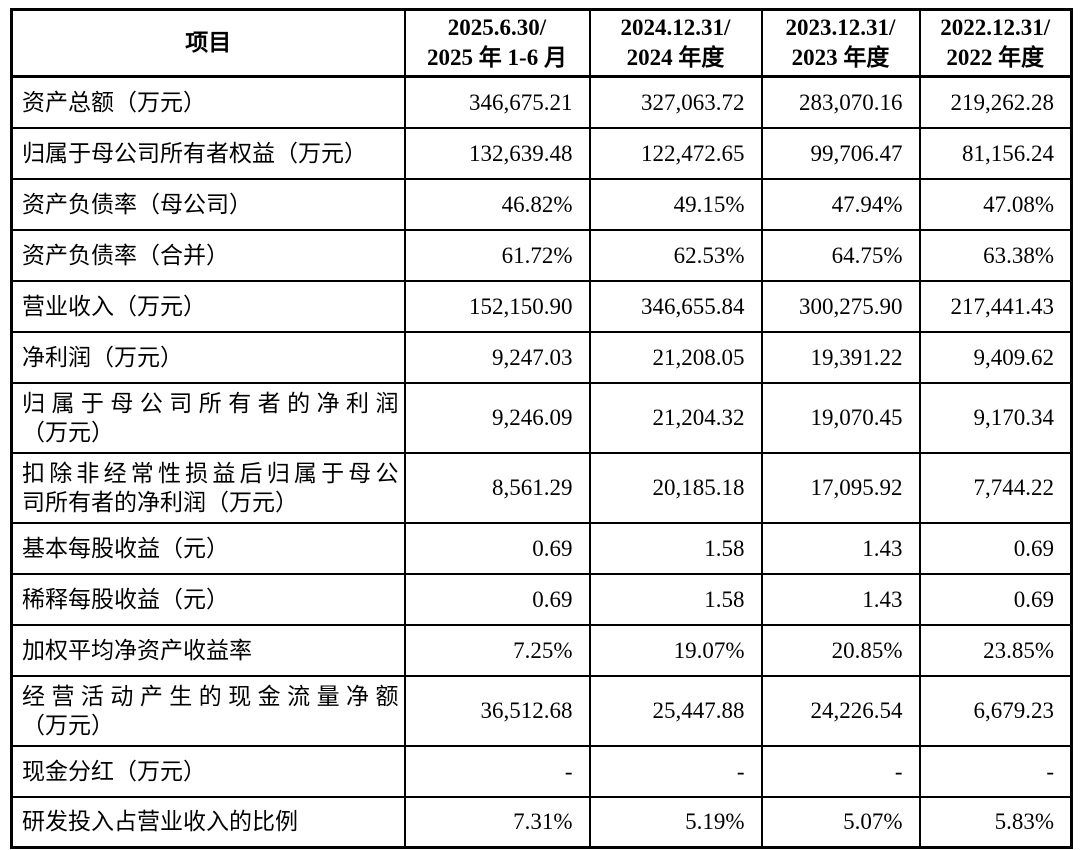 The width and height of the screenshot is (1080, 850). Describe the element at coordinates (840, 357) in the screenshot. I see `value-cell: 19,391.22` at that location.